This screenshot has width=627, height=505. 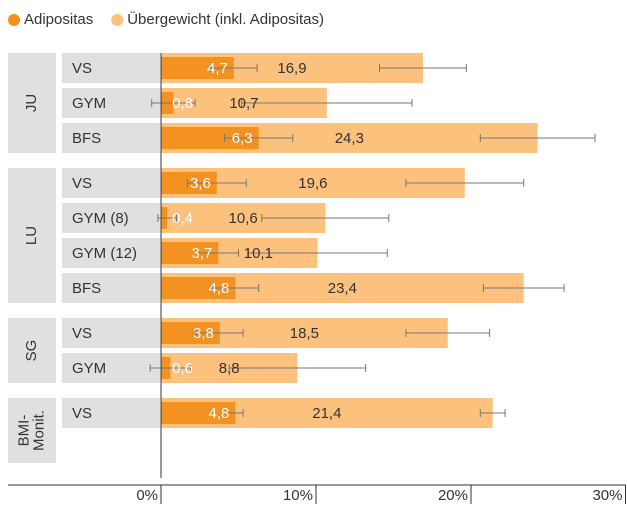 What do you see at coordinates (182, 218) in the screenshot?
I see `value-label: 0,4` at bounding box center [182, 218].